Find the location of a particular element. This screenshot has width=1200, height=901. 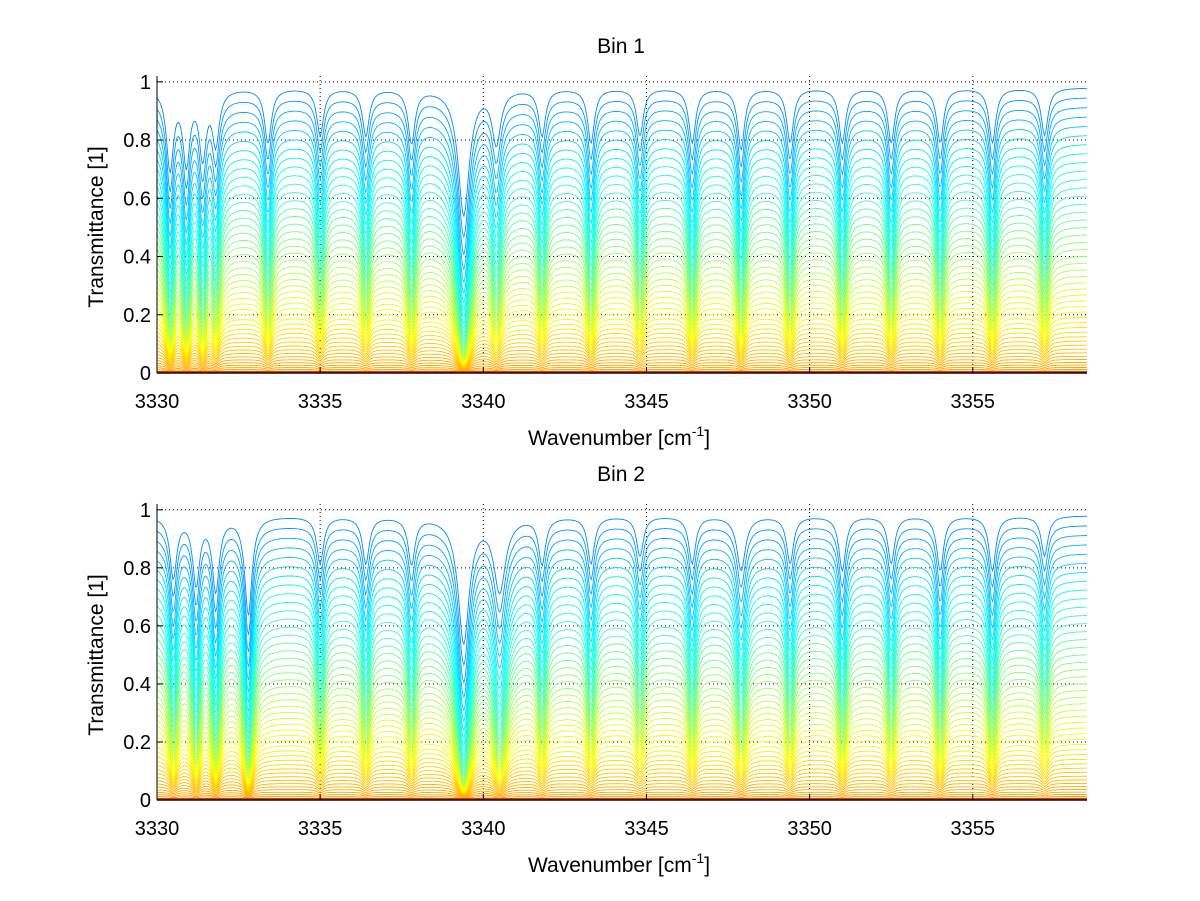

x-tick-label: 3340 is located at coordinates (483, 402).